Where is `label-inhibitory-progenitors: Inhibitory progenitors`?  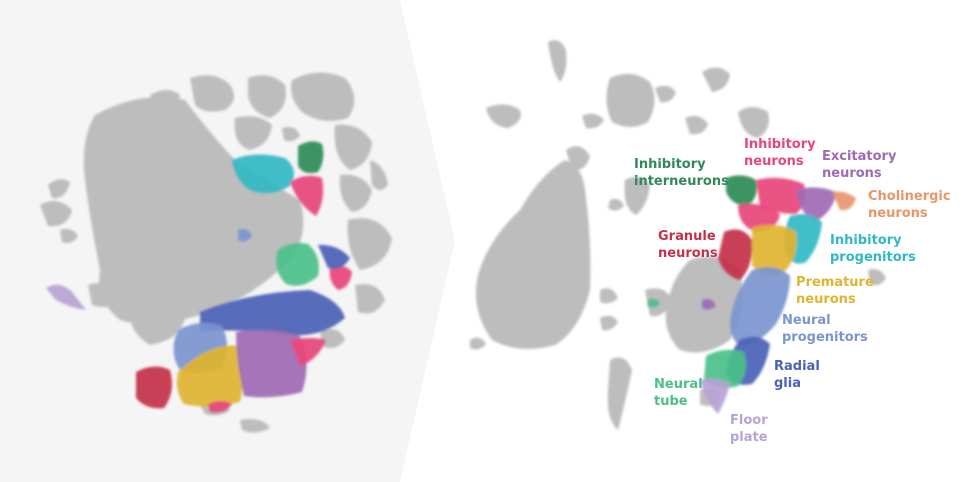
label-inhibitory-progenitors: Inhibitory progenitors is located at coordinates (873, 249).